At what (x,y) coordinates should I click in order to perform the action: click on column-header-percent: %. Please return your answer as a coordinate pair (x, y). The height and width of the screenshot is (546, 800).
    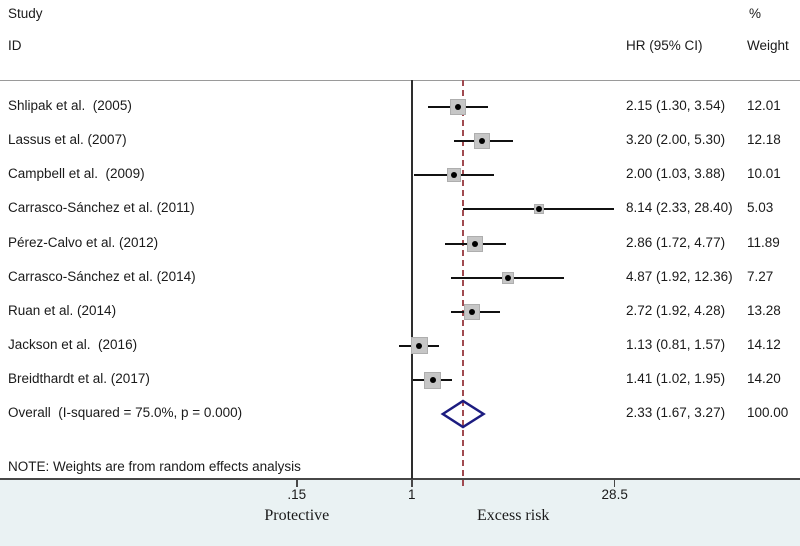
    Looking at the image, I should click on (755, 13).